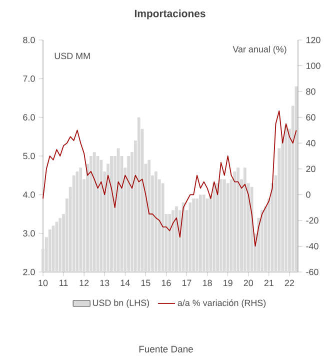 This screenshot has width=333, height=364. I want to click on y-tick-label: 4.0, so click(28, 194).